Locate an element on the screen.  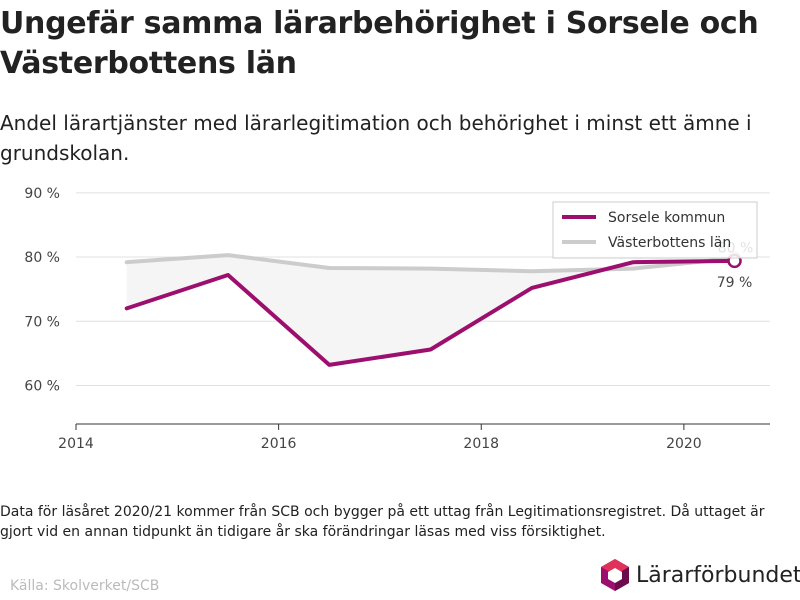
x-tick-label: 2014 is located at coordinates (76, 444).